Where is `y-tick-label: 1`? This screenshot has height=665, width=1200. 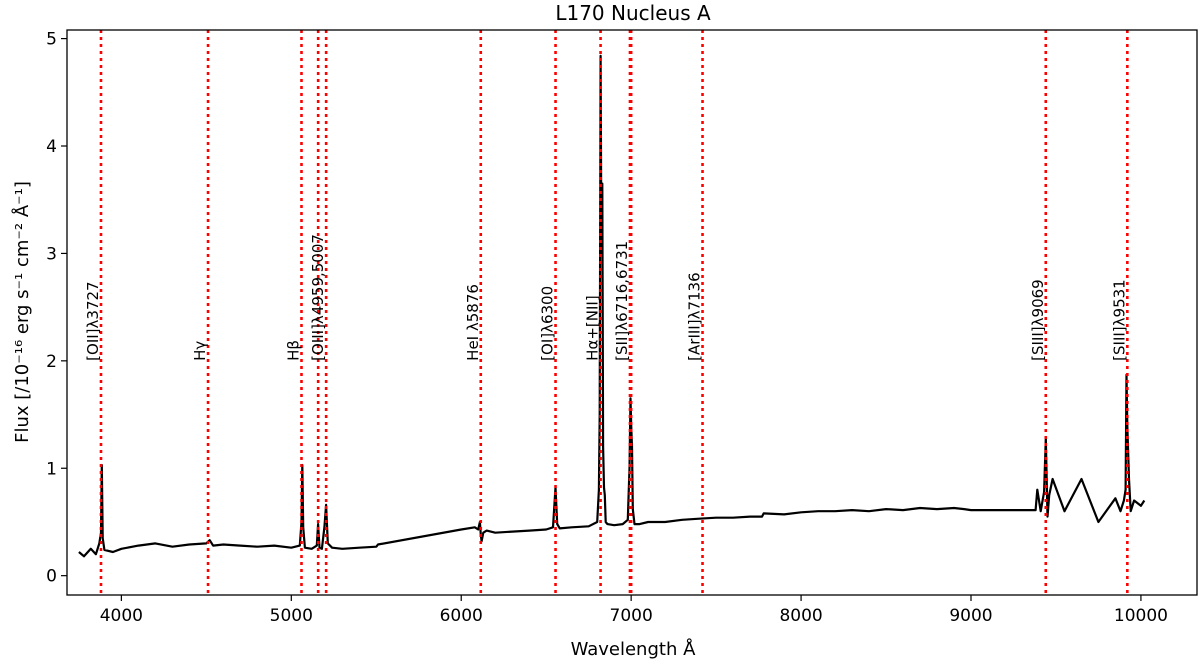
y-tick-label: 1 is located at coordinates (51, 469).